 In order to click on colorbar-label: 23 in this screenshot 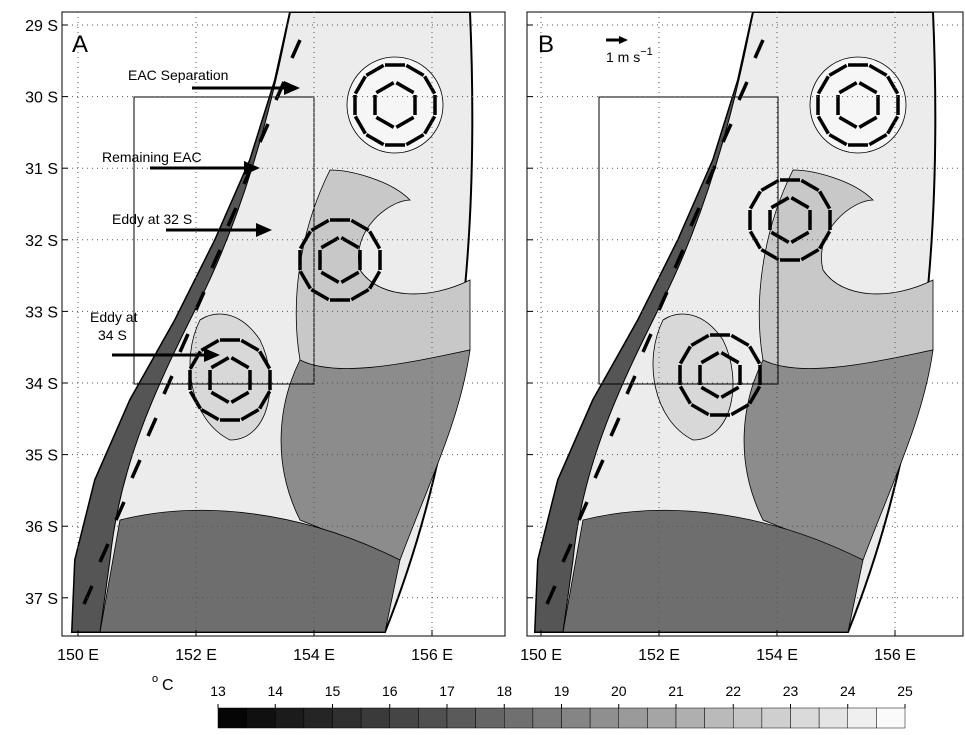, I will do `click(791, 691)`.